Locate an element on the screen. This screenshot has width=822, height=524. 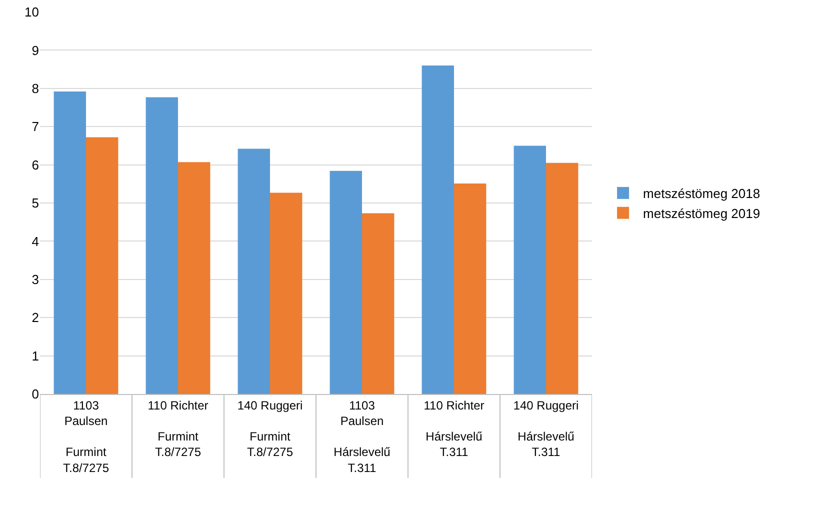
category-label: 1103 Paulsen Hárslevelű T.311 is located at coordinates (362, 436).